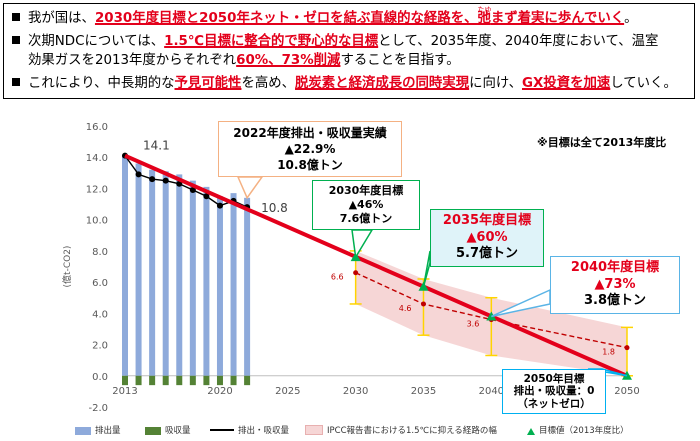 Image resolution: width=700 pixels, height=441 pixels. I want to click on note-text: 効果ガスを2013年度からそれぞれ, so click(132, 60).